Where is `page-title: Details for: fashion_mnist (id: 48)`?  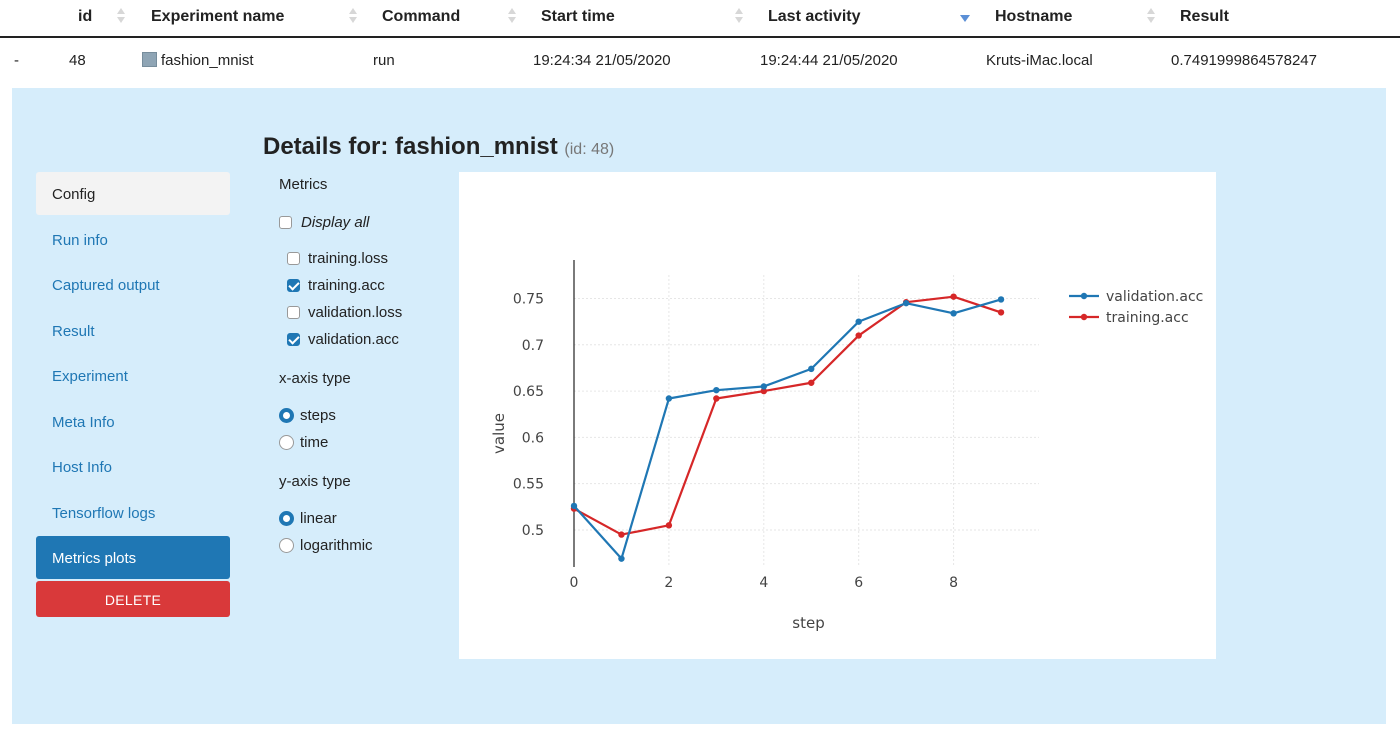 page-title: Details for: fashion_mnist (id: 48) is located at coordinates (439, 146).